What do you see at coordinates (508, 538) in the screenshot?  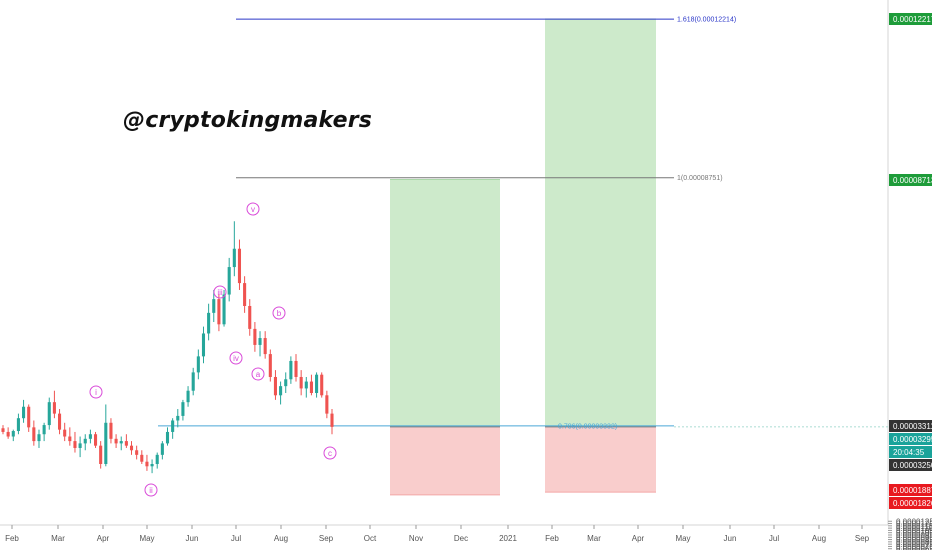 I see `x-tick-label: 2021` at bounding box center [508, 538].